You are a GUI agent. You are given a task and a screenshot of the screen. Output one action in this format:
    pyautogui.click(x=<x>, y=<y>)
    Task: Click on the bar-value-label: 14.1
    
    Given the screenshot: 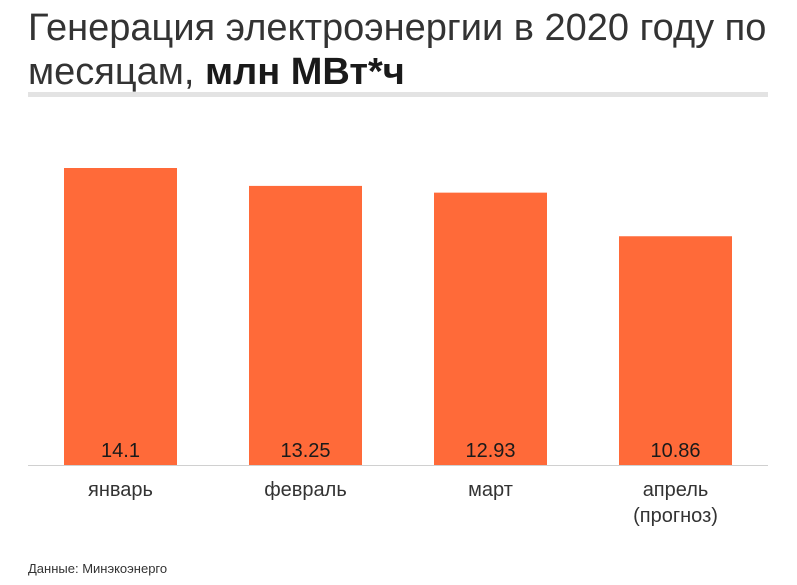 What is the action you would take?
    pyautogui.click(x=120, y=451)
    